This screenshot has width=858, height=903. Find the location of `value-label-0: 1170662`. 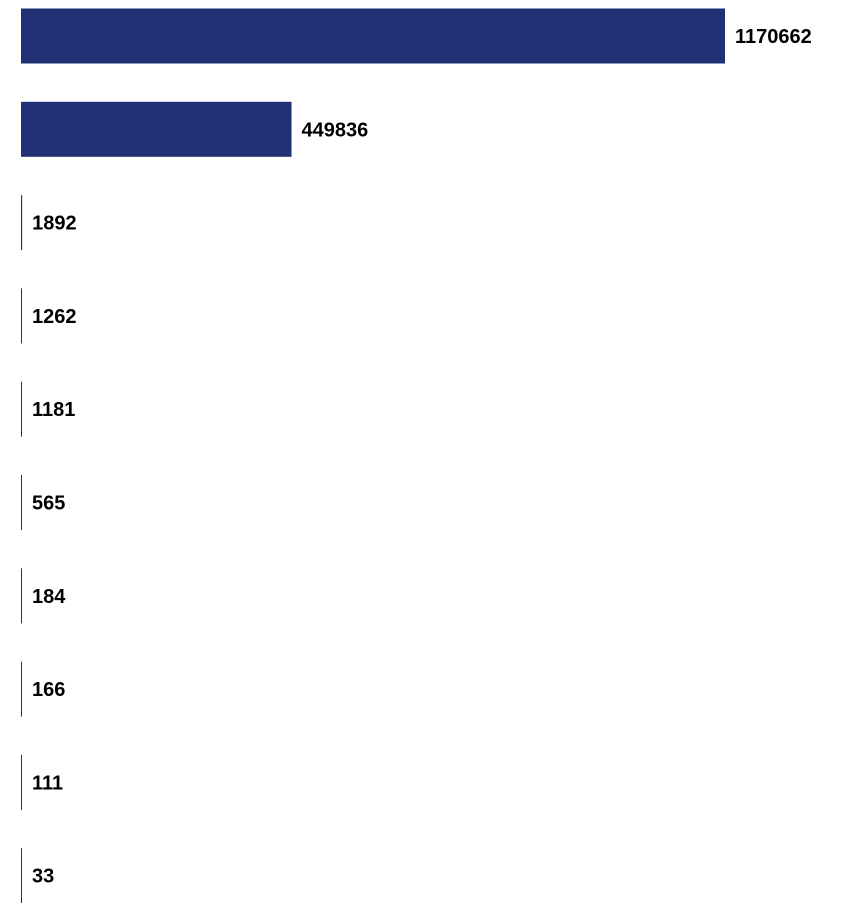

value-label-0: 1170662 is located at coordinates (773, 37).